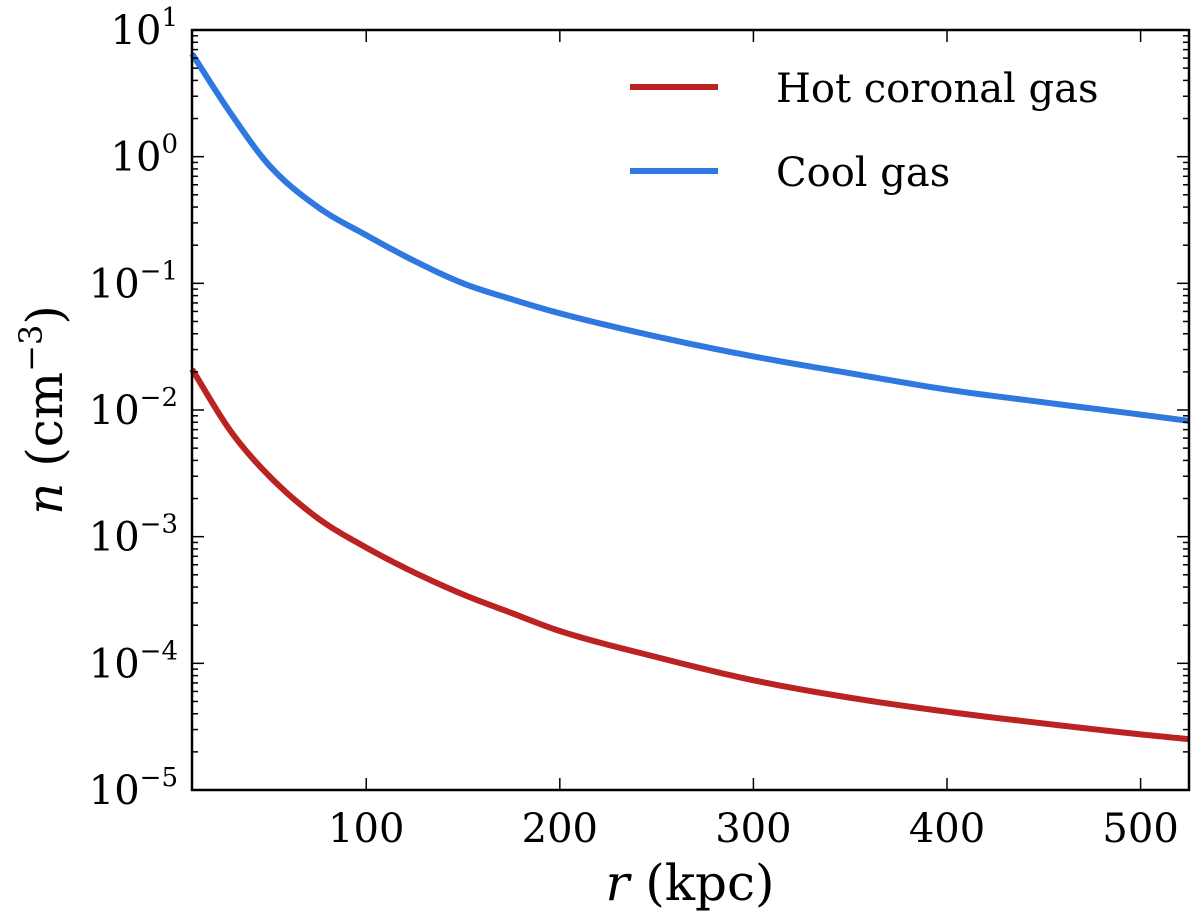 The width and height of the screenshot is (1200, 917). What do you see at coordinates (937, 89) in the screenshot?
I see `legend-label-hot: Hot coronal gas` at bounding box center [937, 89].